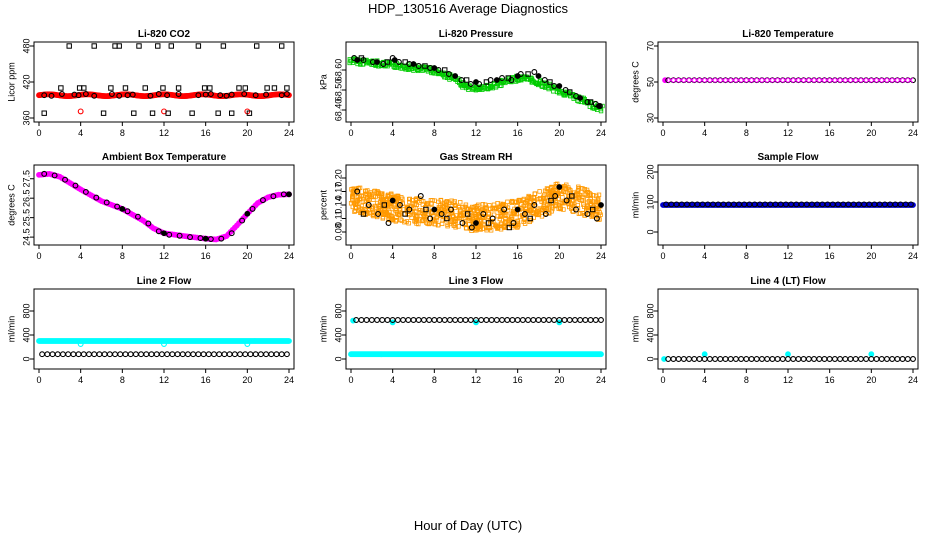  Describe the element at coordinates (746, 133) in the screenshot. I see `x-tick-label: 8` at that location.